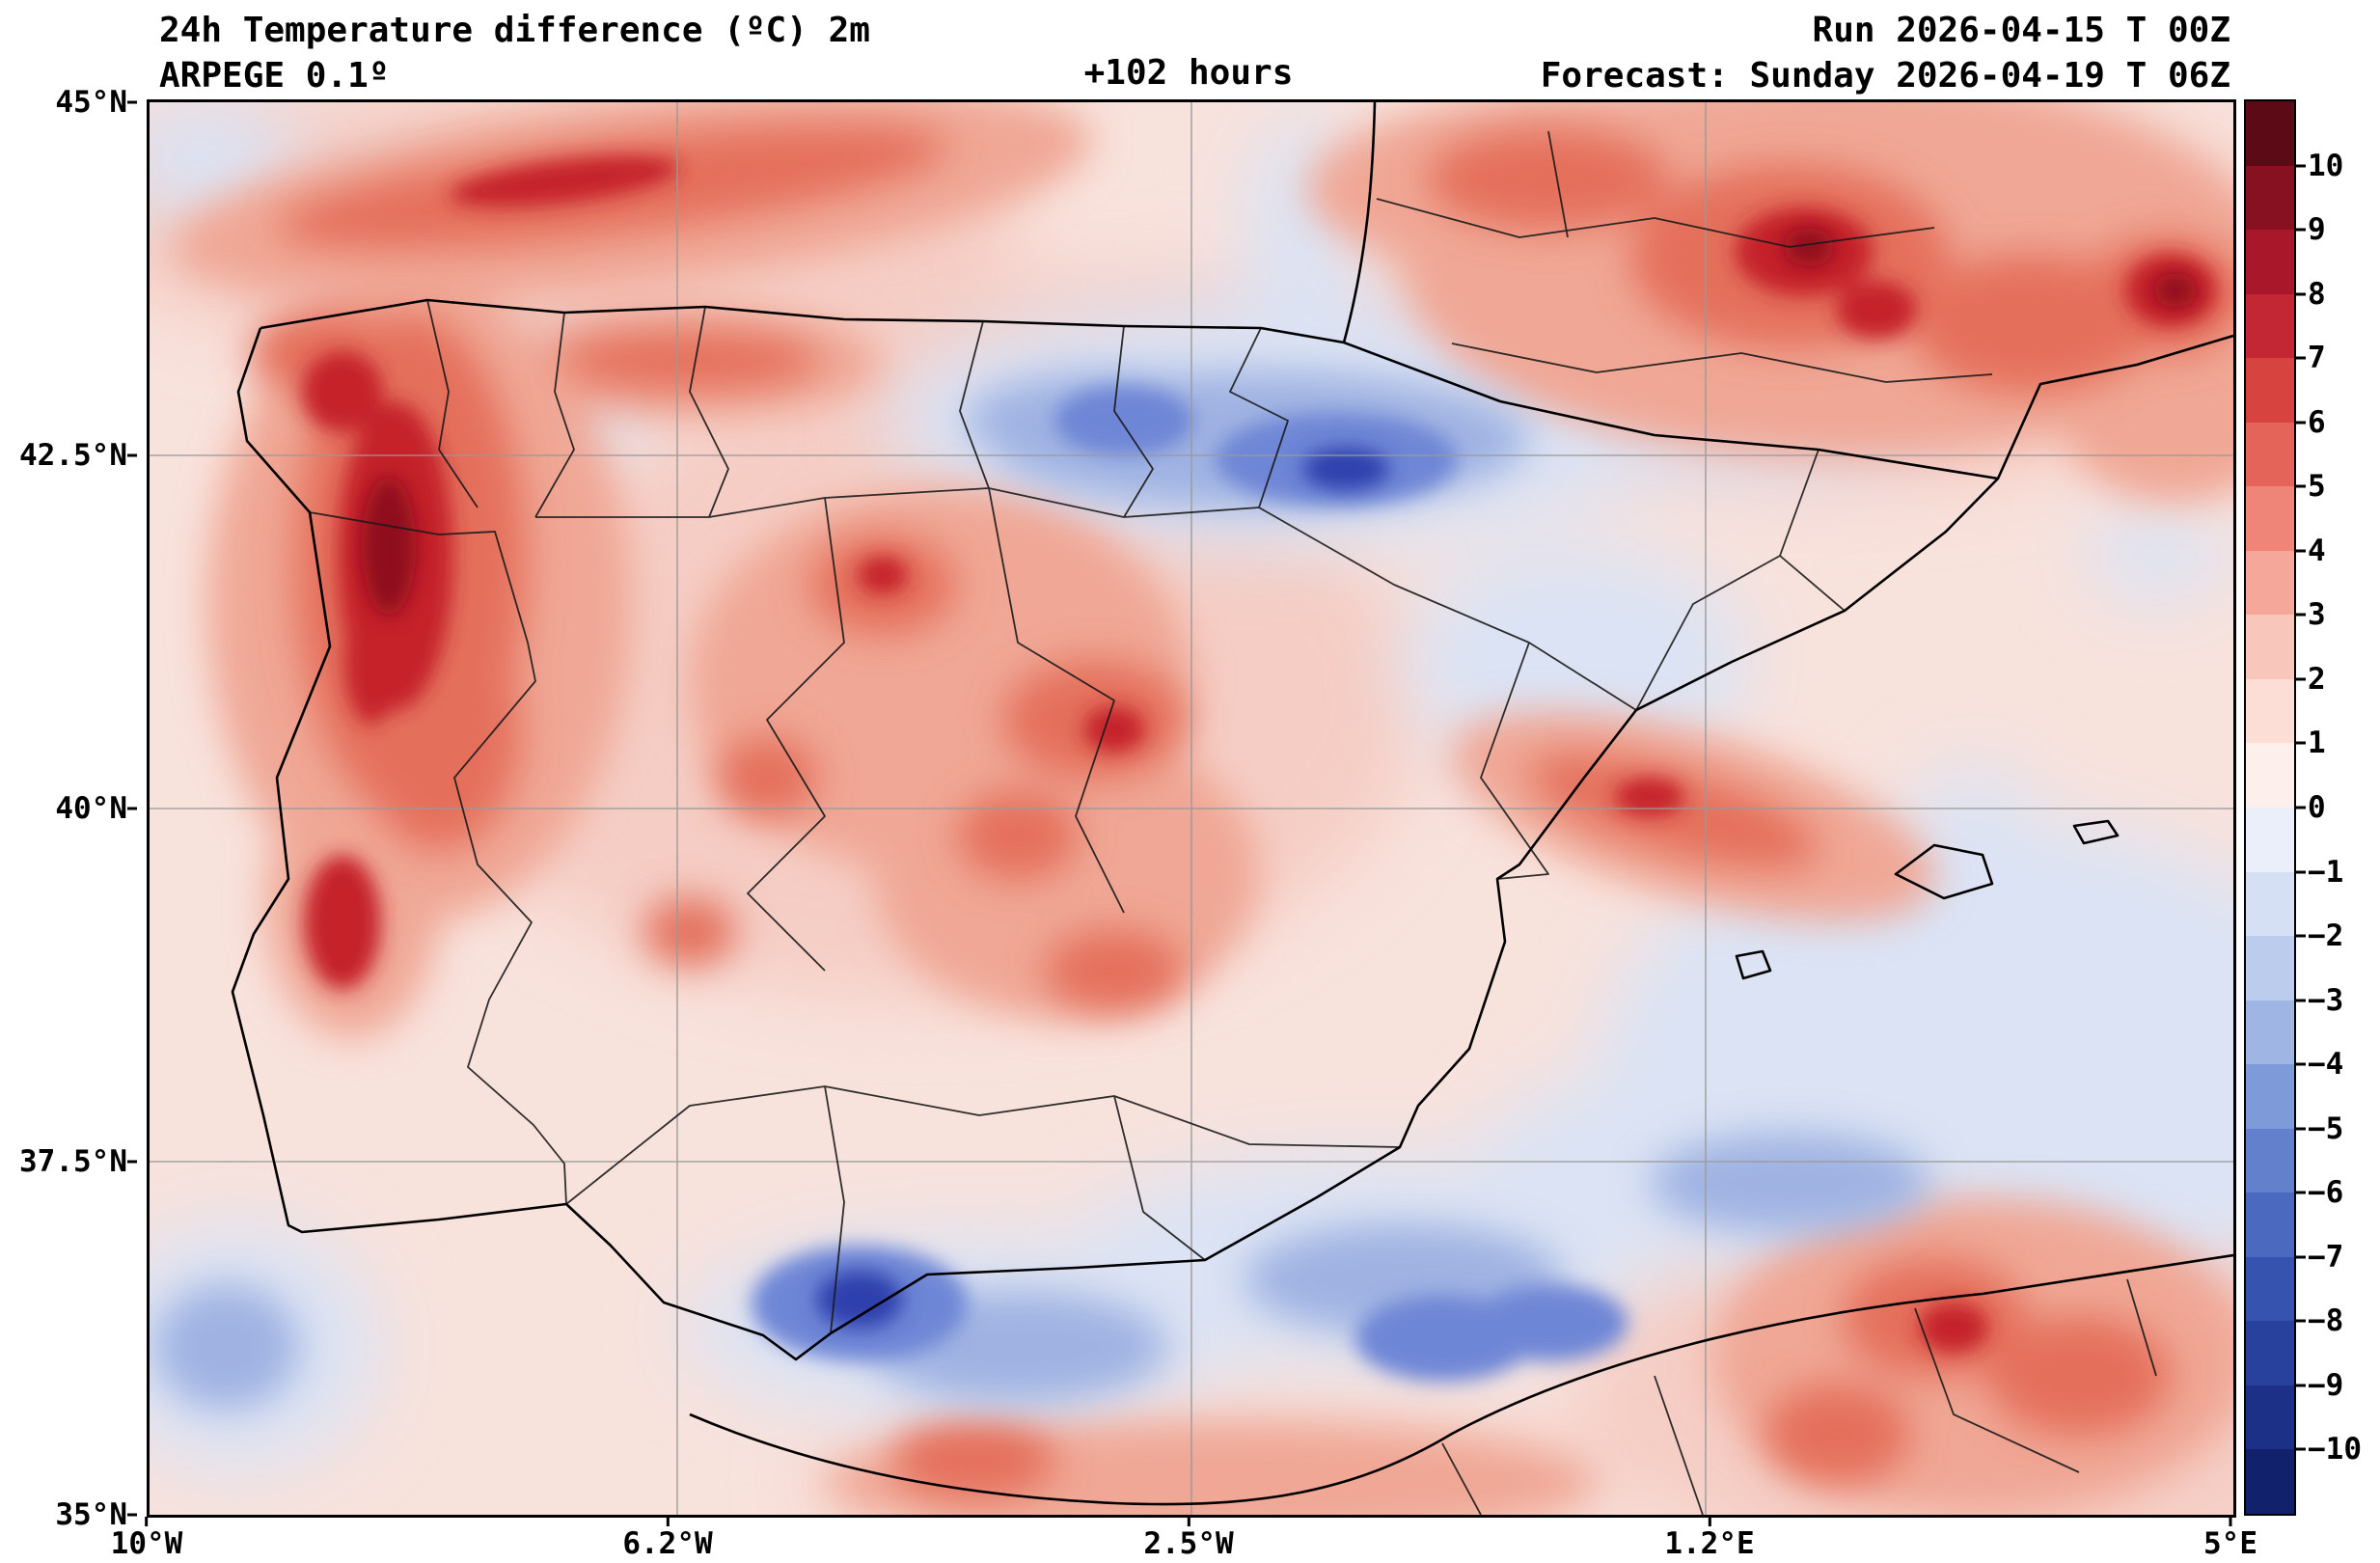  I want to click on cool-extreme-cores, so click(1102, 888).